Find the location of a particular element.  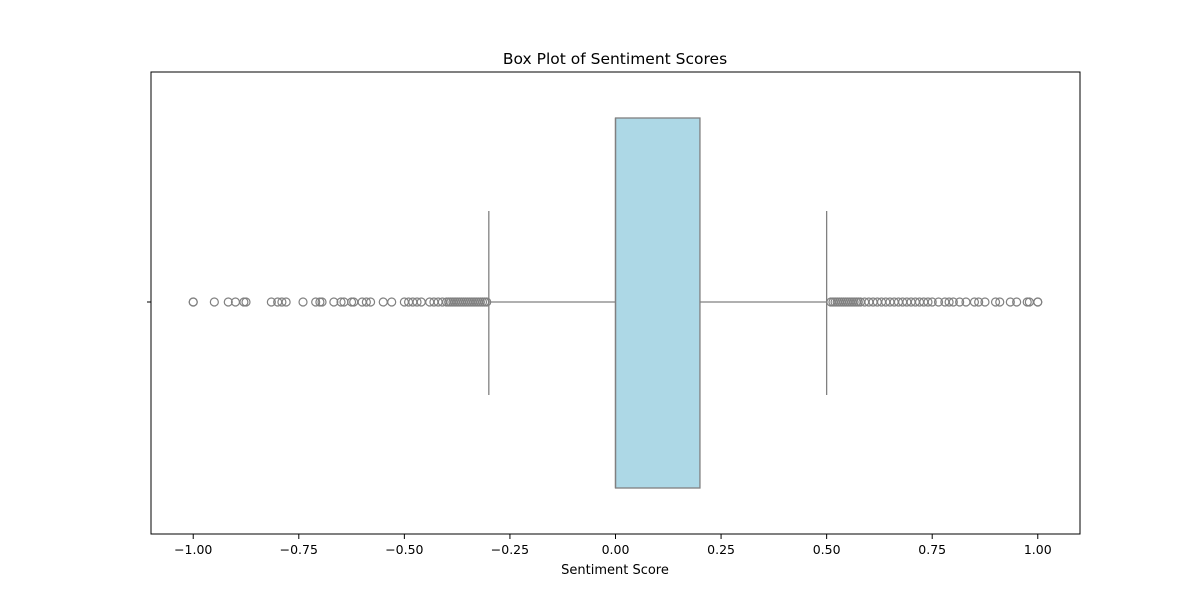

x-tick-label: −0.75 is located at coordinates (299, 549).